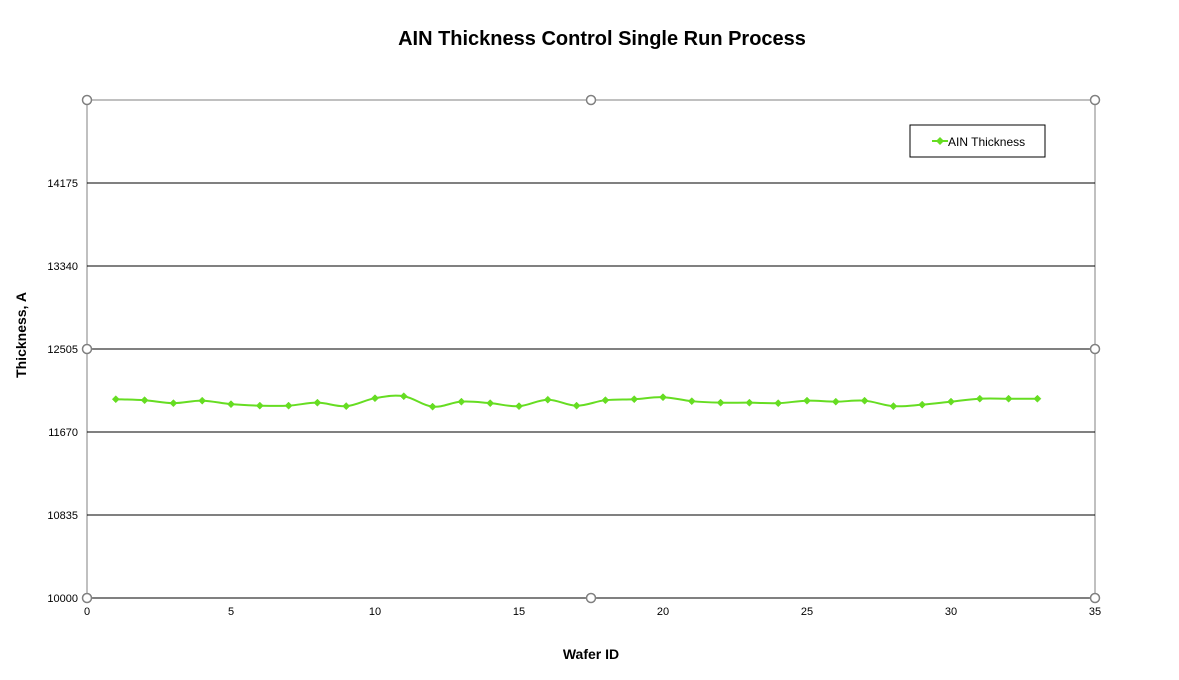 Image resolution: width=1179 pixels, height=680 pixels. What do you see at coordinates (940, 141) in the screenshot?
I see `legend-marker` at bounding box center [940, 141].